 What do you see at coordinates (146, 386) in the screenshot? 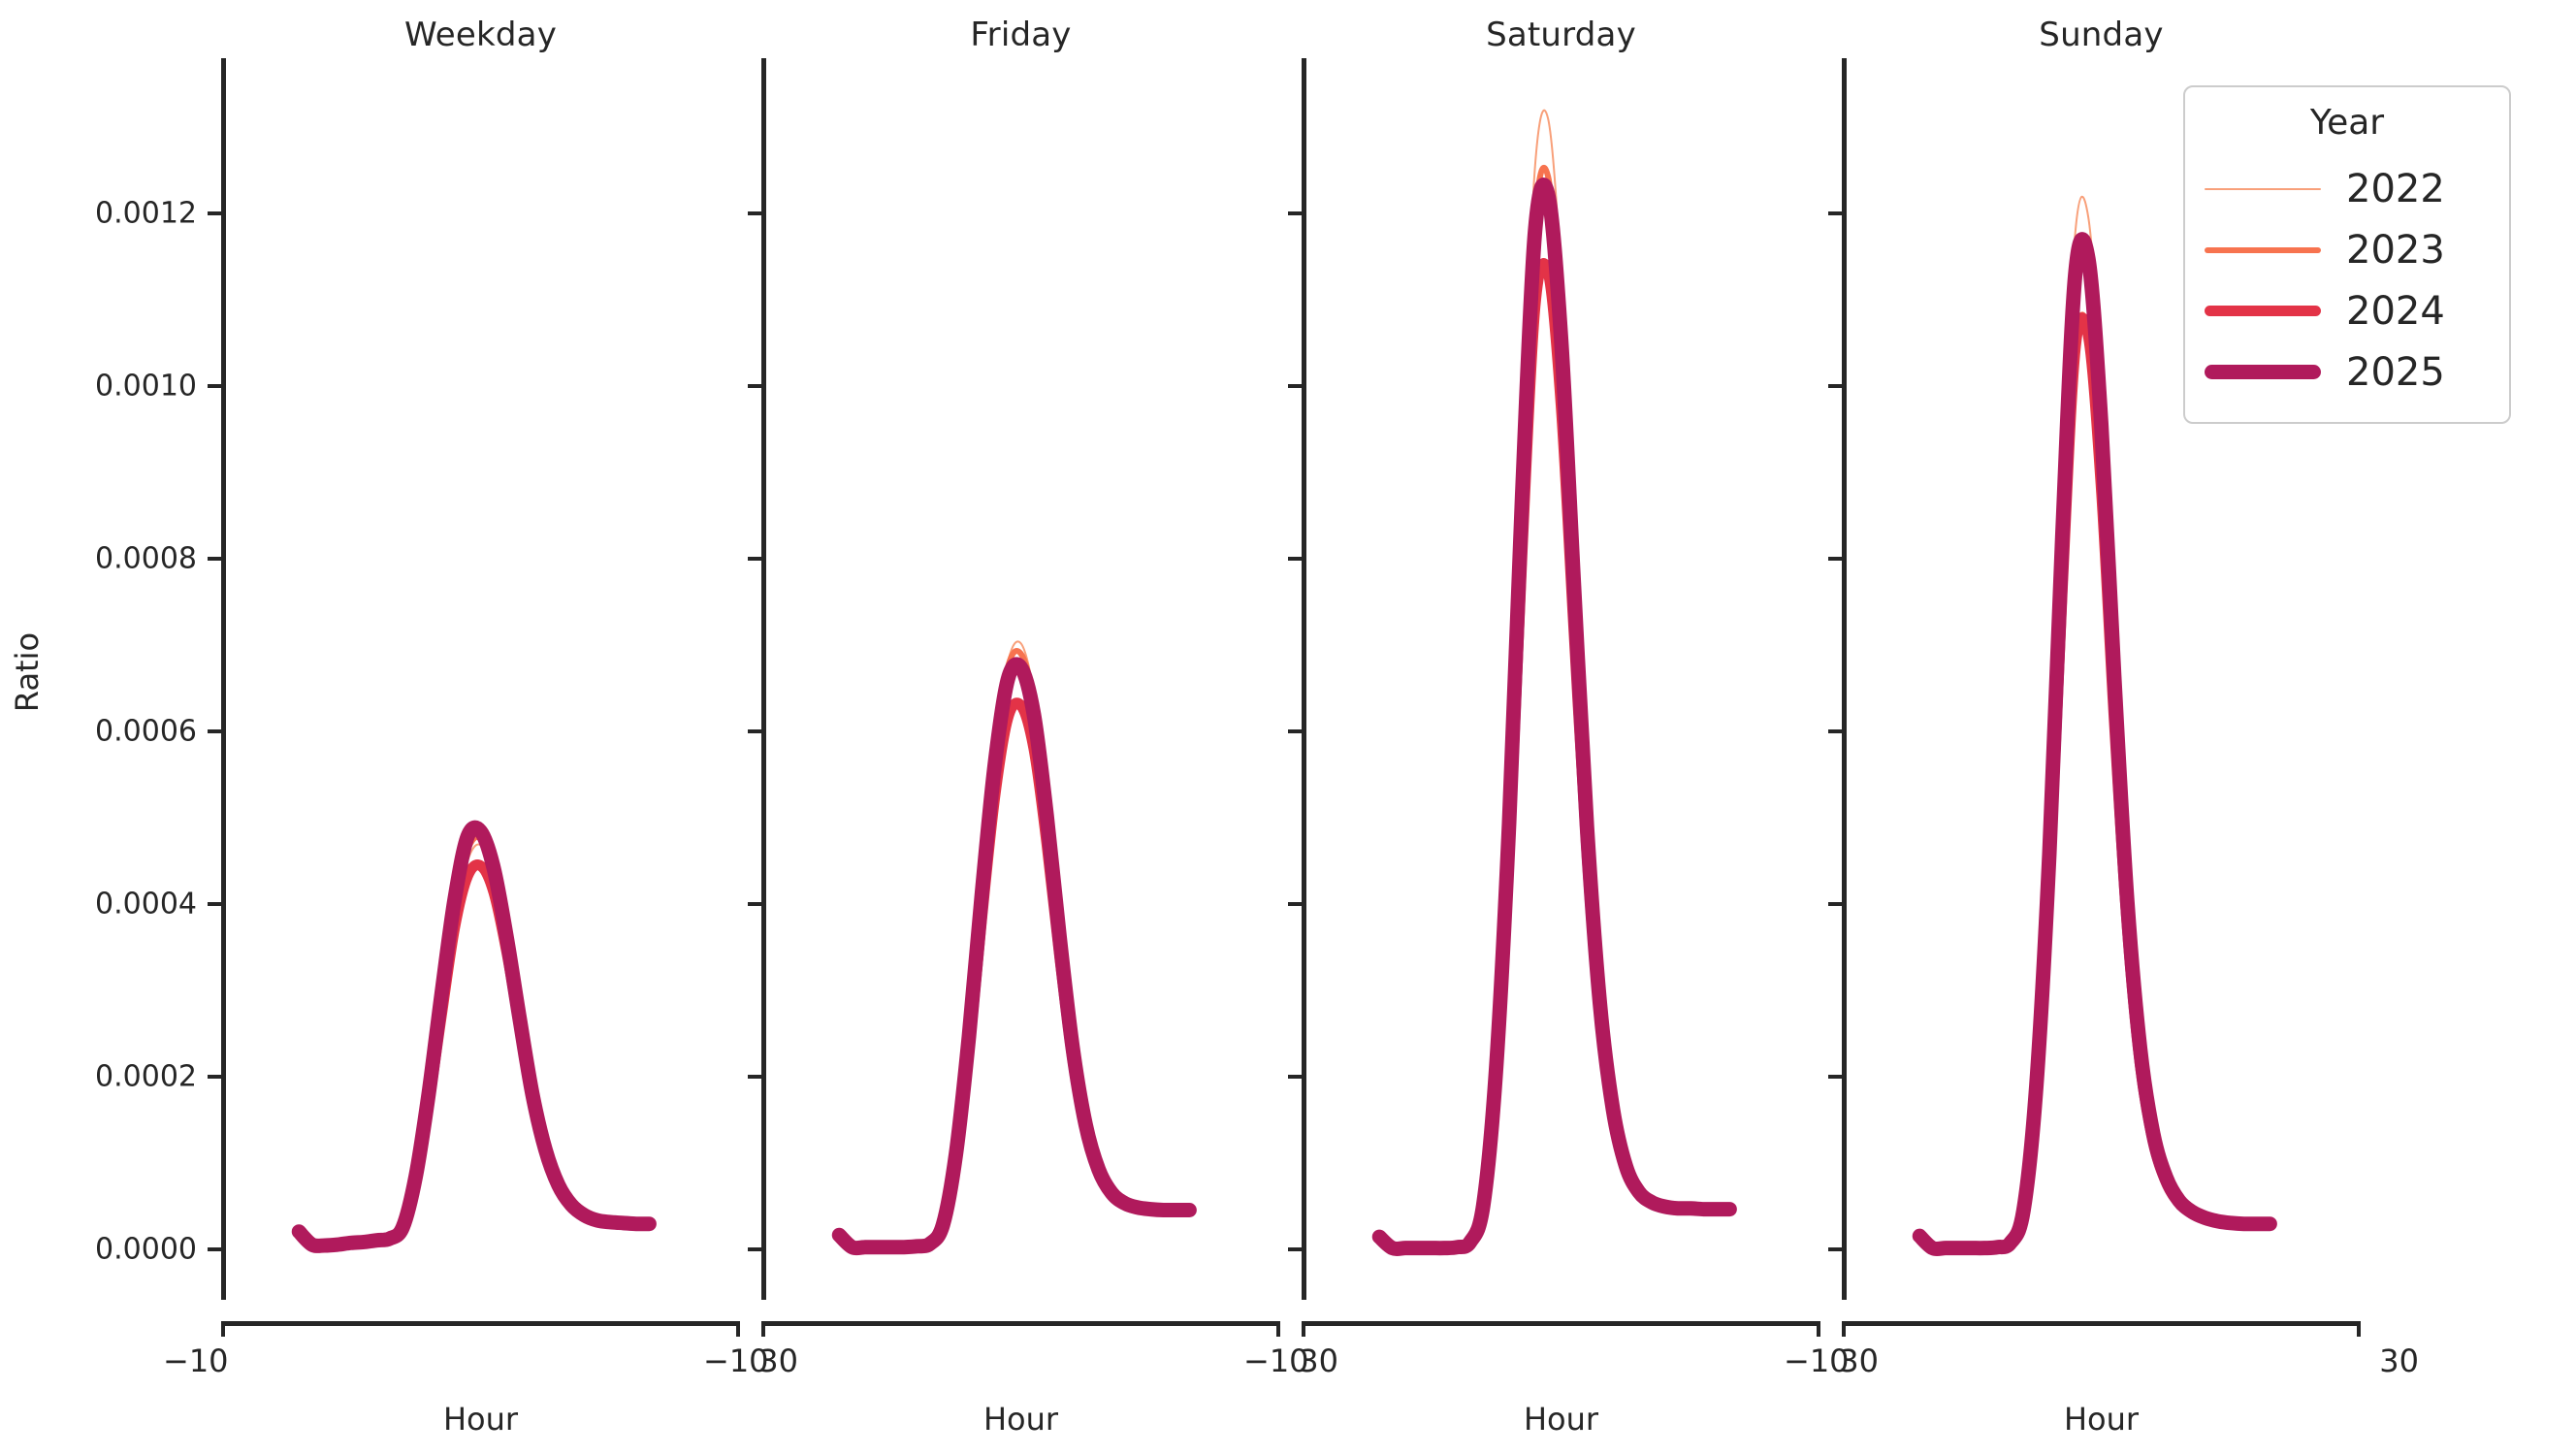
I see `y-axis-tick-label: 0.0010` at bounding box center [146, 386].